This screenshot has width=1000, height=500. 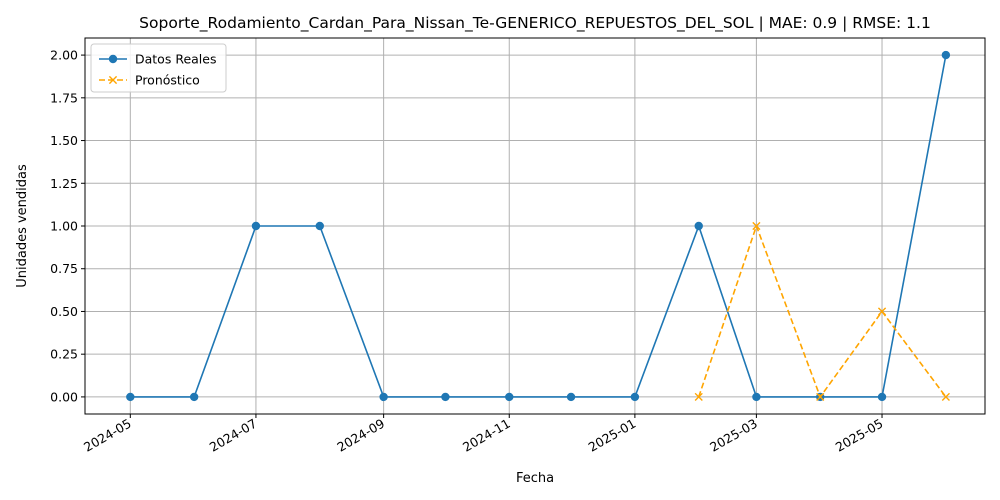 I want to click on y-tick-label: 0.50, so click(x=64, y=311).